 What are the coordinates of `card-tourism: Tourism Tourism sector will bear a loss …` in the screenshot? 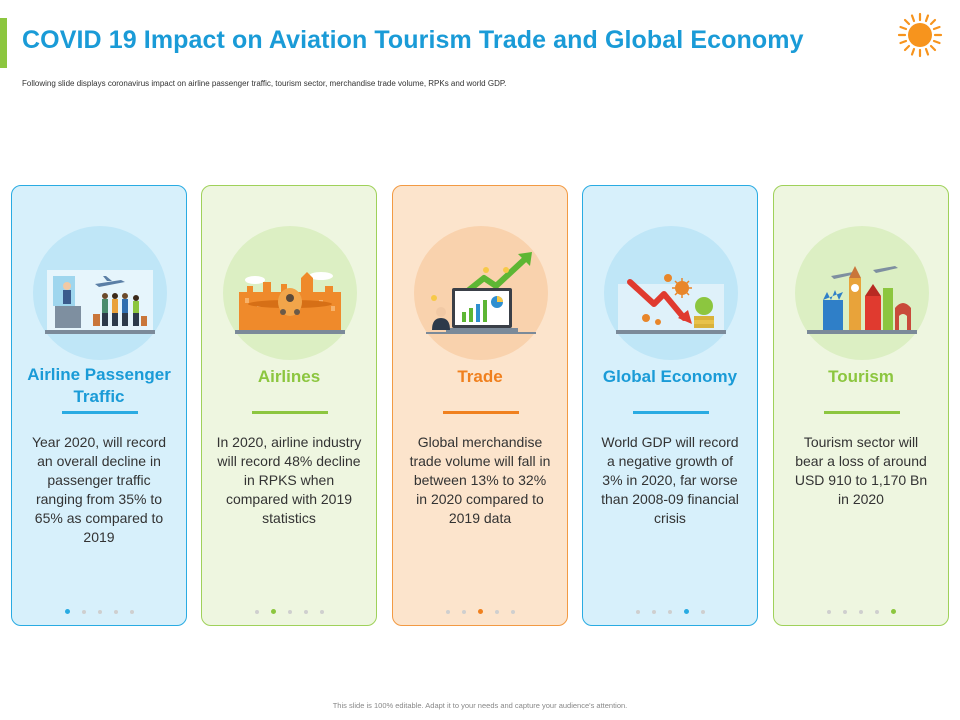 It's located at (861, 405).